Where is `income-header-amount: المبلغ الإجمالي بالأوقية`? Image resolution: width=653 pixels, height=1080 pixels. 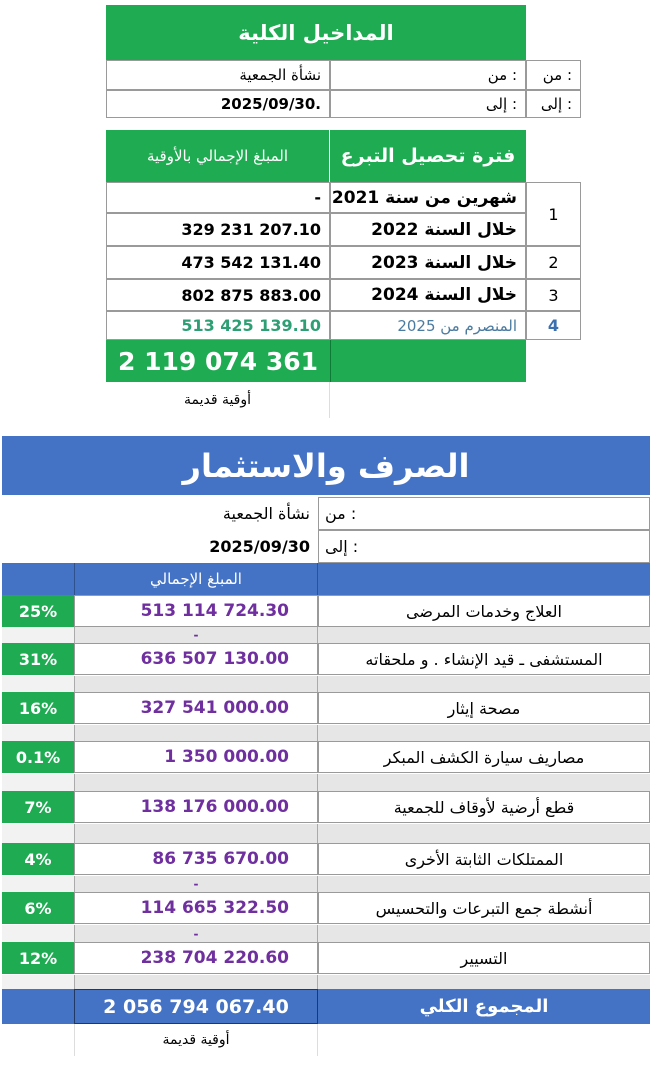 income-header-amount: المبلغ الإجمالي بالأوقية is located at coordinates (218, 156).